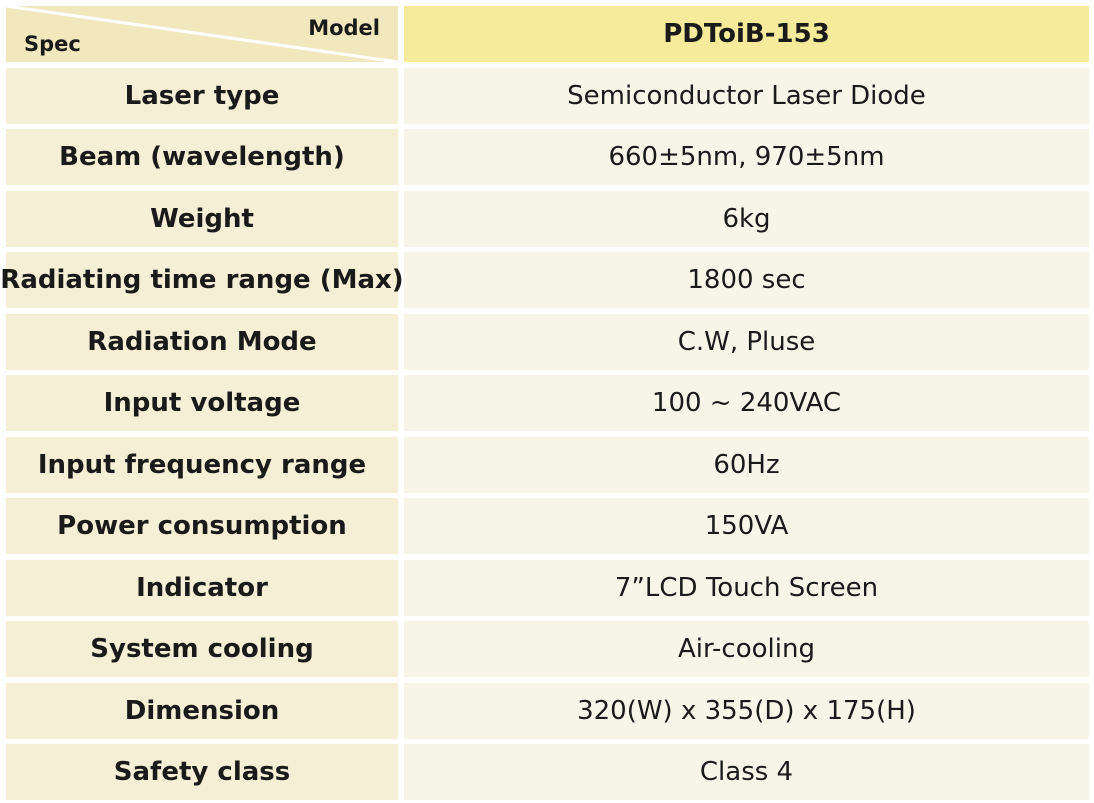 The image size is (1094, 803). Describe the element at coordinates (746, 587) in the screenshot. I see `row-value-indicator: 7”LCD Touch Screen` at that location.